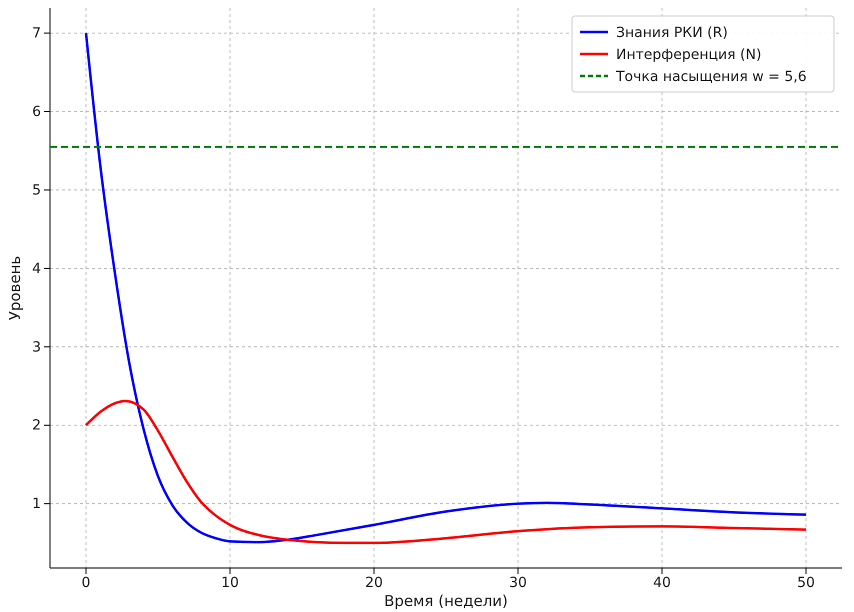  What do you see at coordinates (86, 582) in the screenshot?
I see `x-tick-label: 0` at bounding box center [86, 582].